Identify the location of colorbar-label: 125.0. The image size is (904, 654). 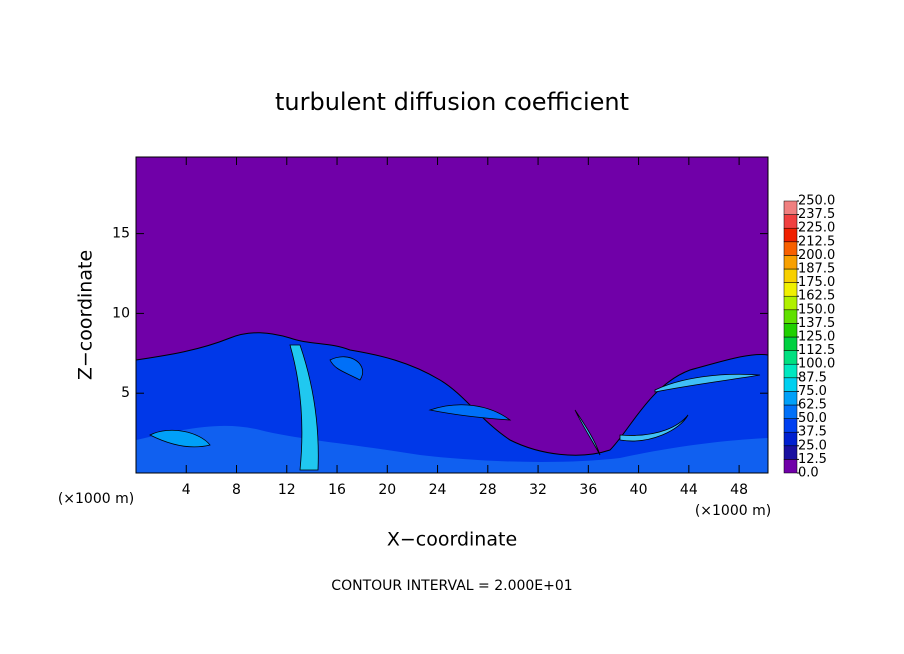
(816, 337).